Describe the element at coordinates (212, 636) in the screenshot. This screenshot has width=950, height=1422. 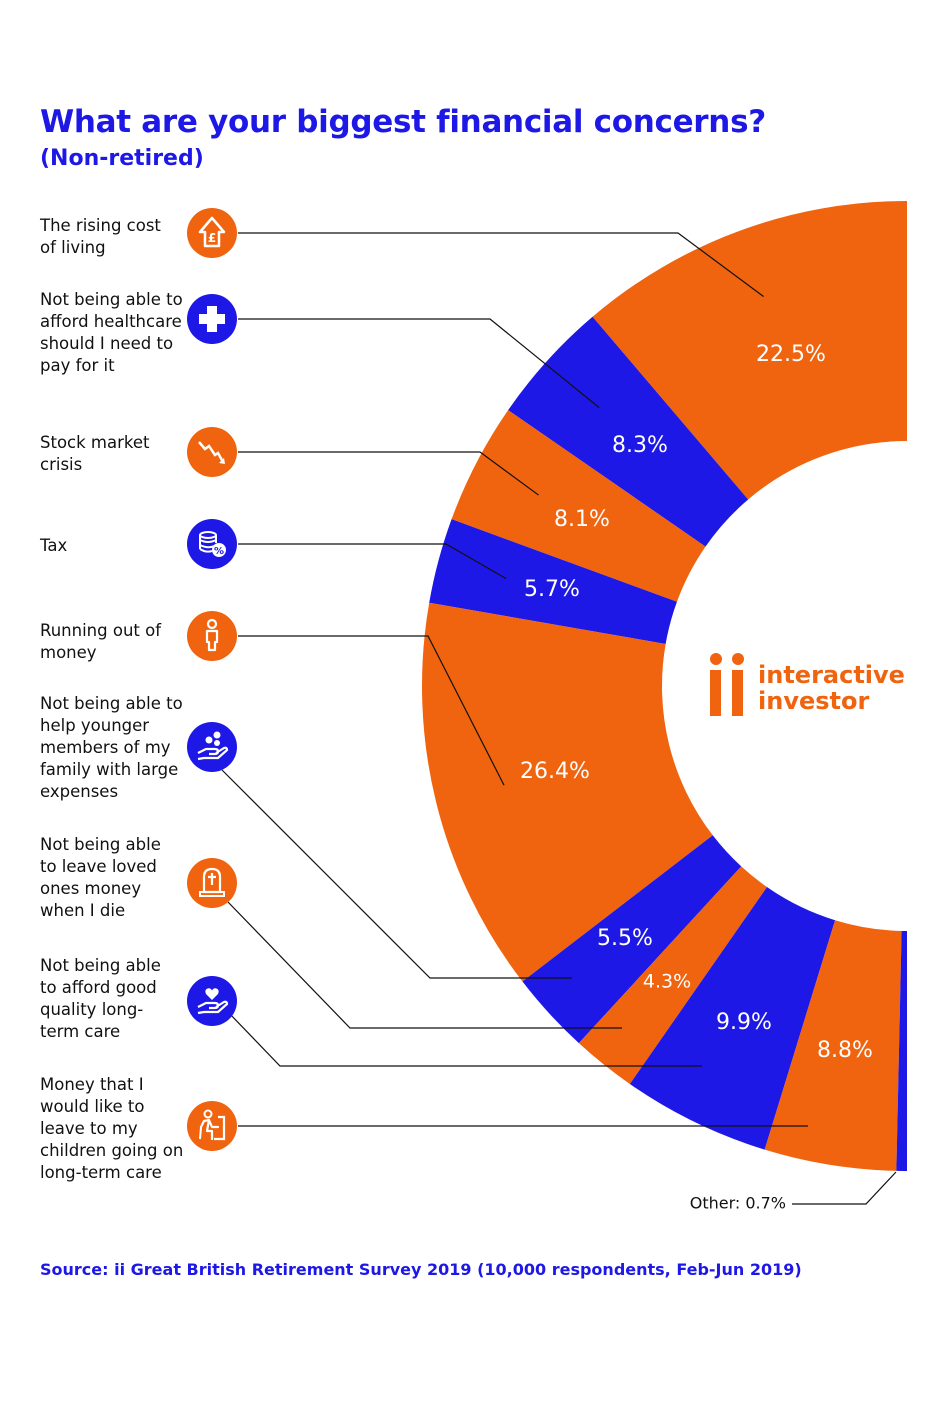
I see `person-icon` at that location.